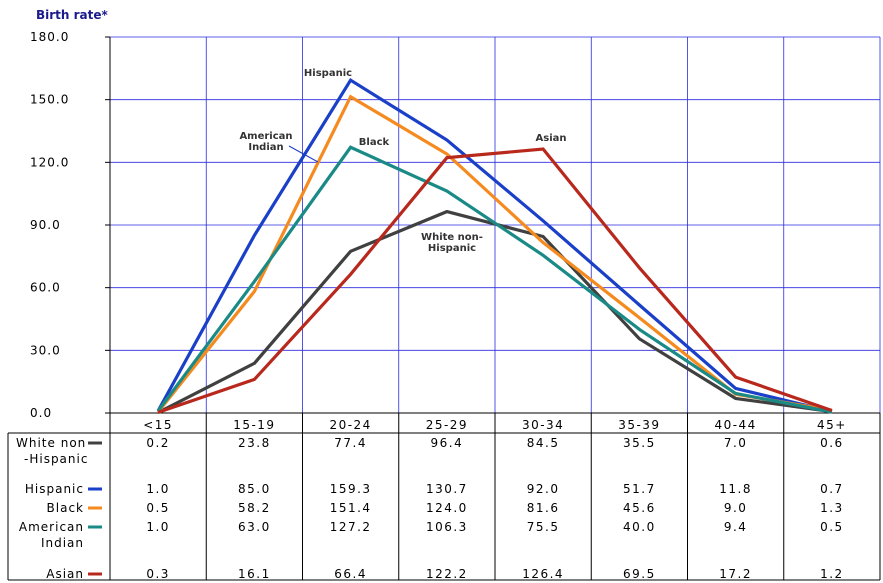  I want to click on y-tick-label: 0.0, so click(41, 413).